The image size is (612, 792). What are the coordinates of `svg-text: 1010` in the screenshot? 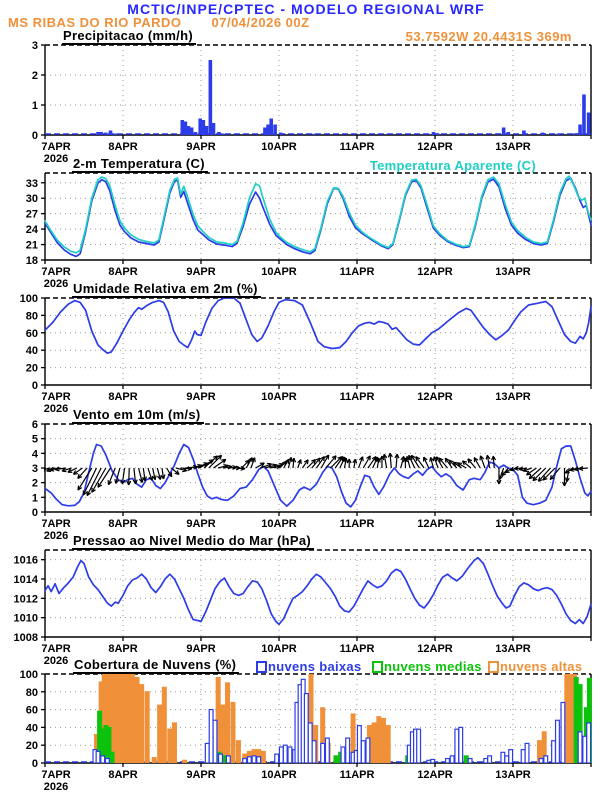 It's located at (26, 619).